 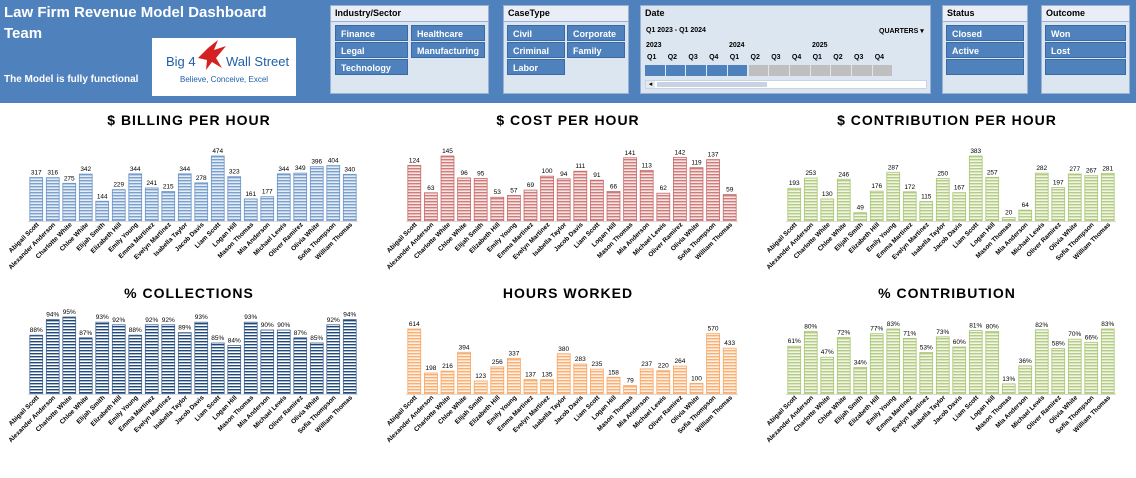 What do you see at coordinates (371, 33) in the screenshot?
I see `industry-option-finance: Finance` at bounding box center [371, 33].